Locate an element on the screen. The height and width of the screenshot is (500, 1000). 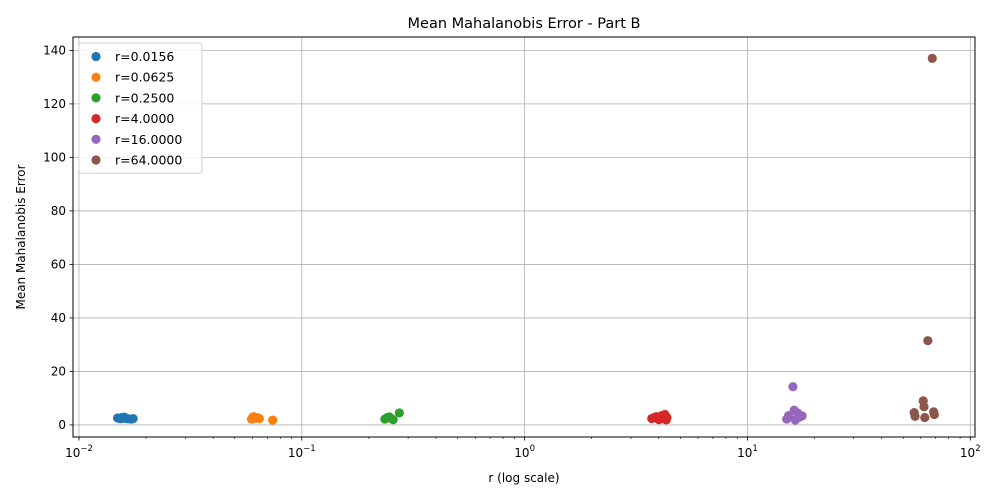
x-axis-label: r (log scale) is located at coordinates (523, 478).